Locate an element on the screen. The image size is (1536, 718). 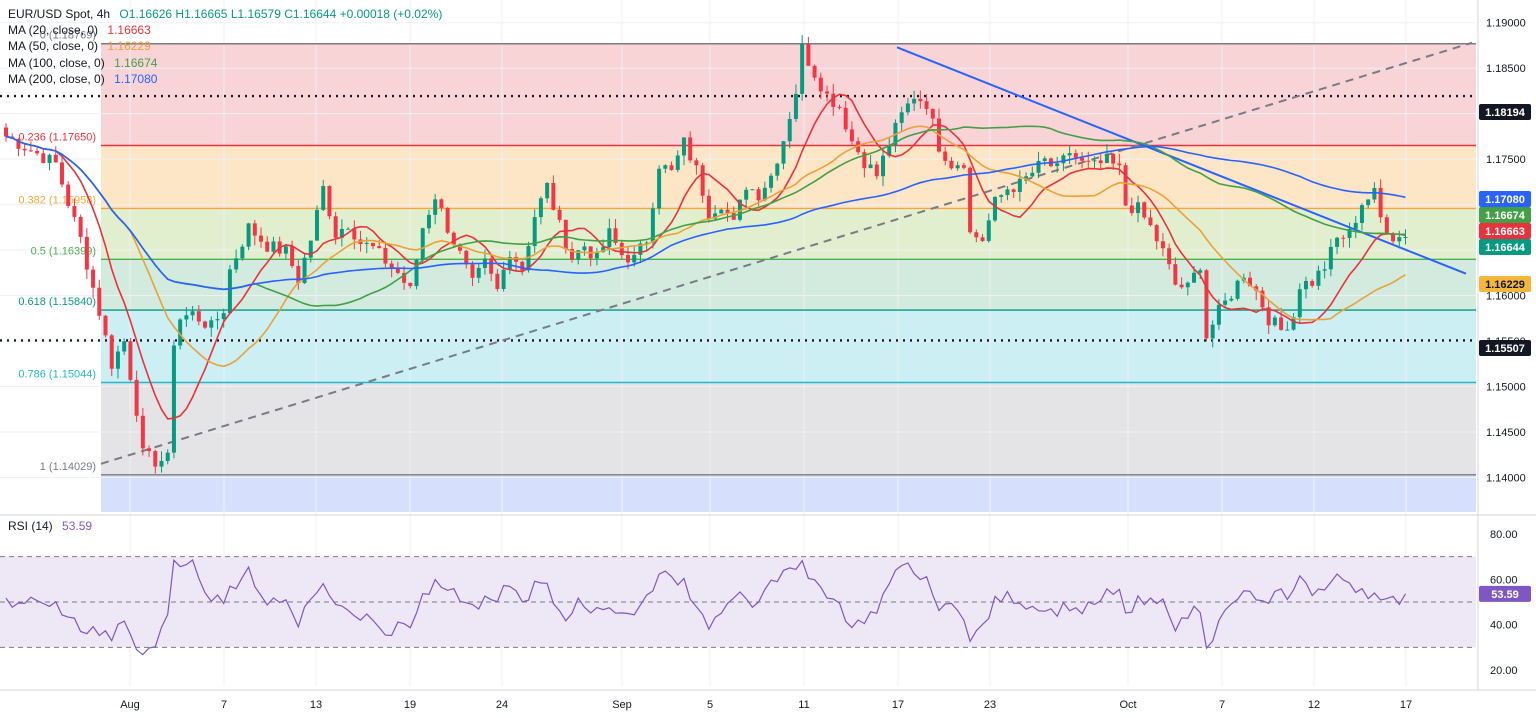
fib-label-0: 0 (1.18769) is located at coordinates (68, 36).